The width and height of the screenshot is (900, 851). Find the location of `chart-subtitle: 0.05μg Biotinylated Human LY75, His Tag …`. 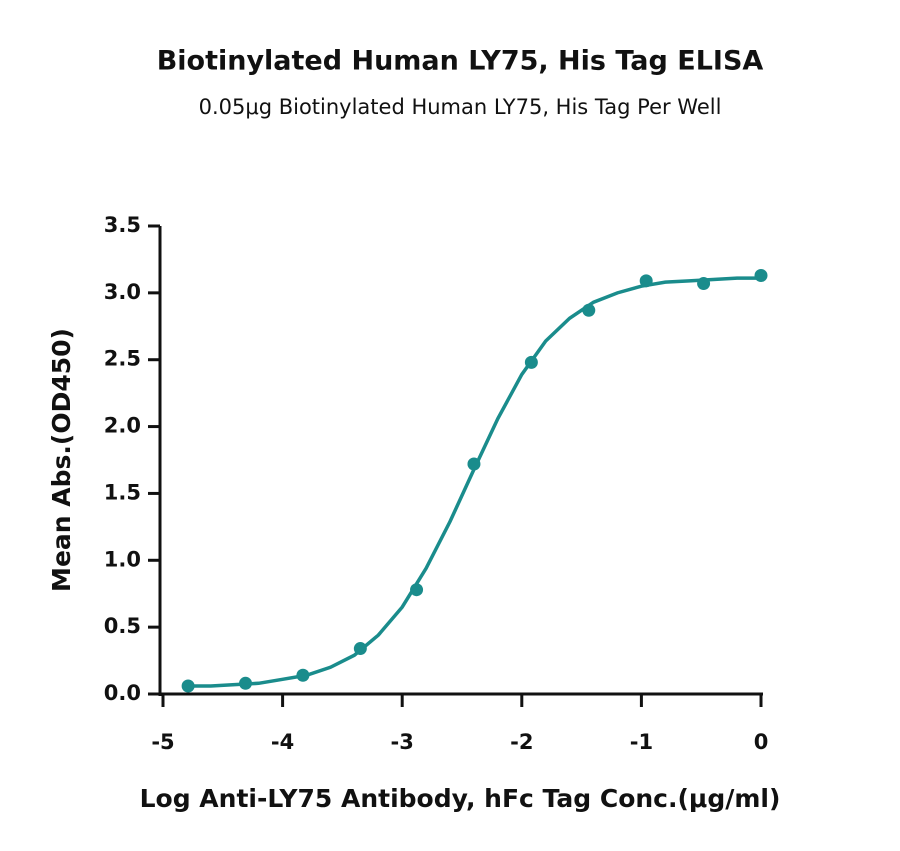

chart-subtitle: 0.05μg Biotinylated Human LY75, His Tag … is located at coordinates (460, 107).